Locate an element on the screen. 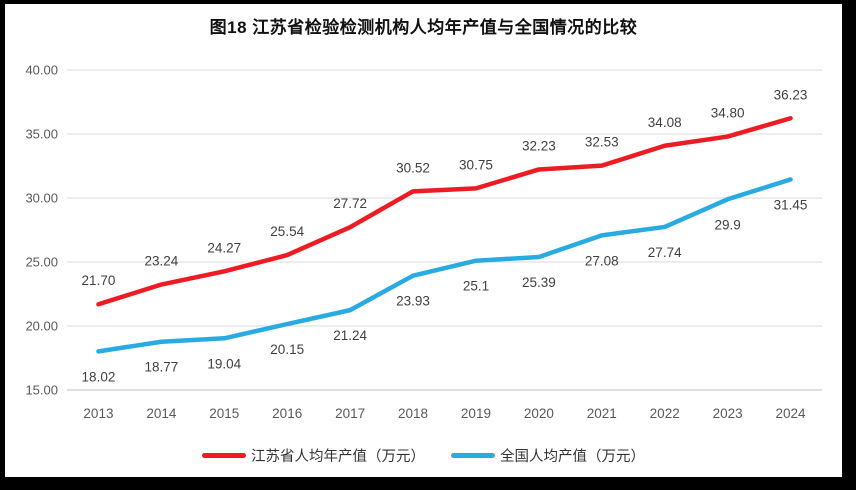 The image size is (856, 490). x-axis-category-label: 2019 is located at coordinates (476, 413).